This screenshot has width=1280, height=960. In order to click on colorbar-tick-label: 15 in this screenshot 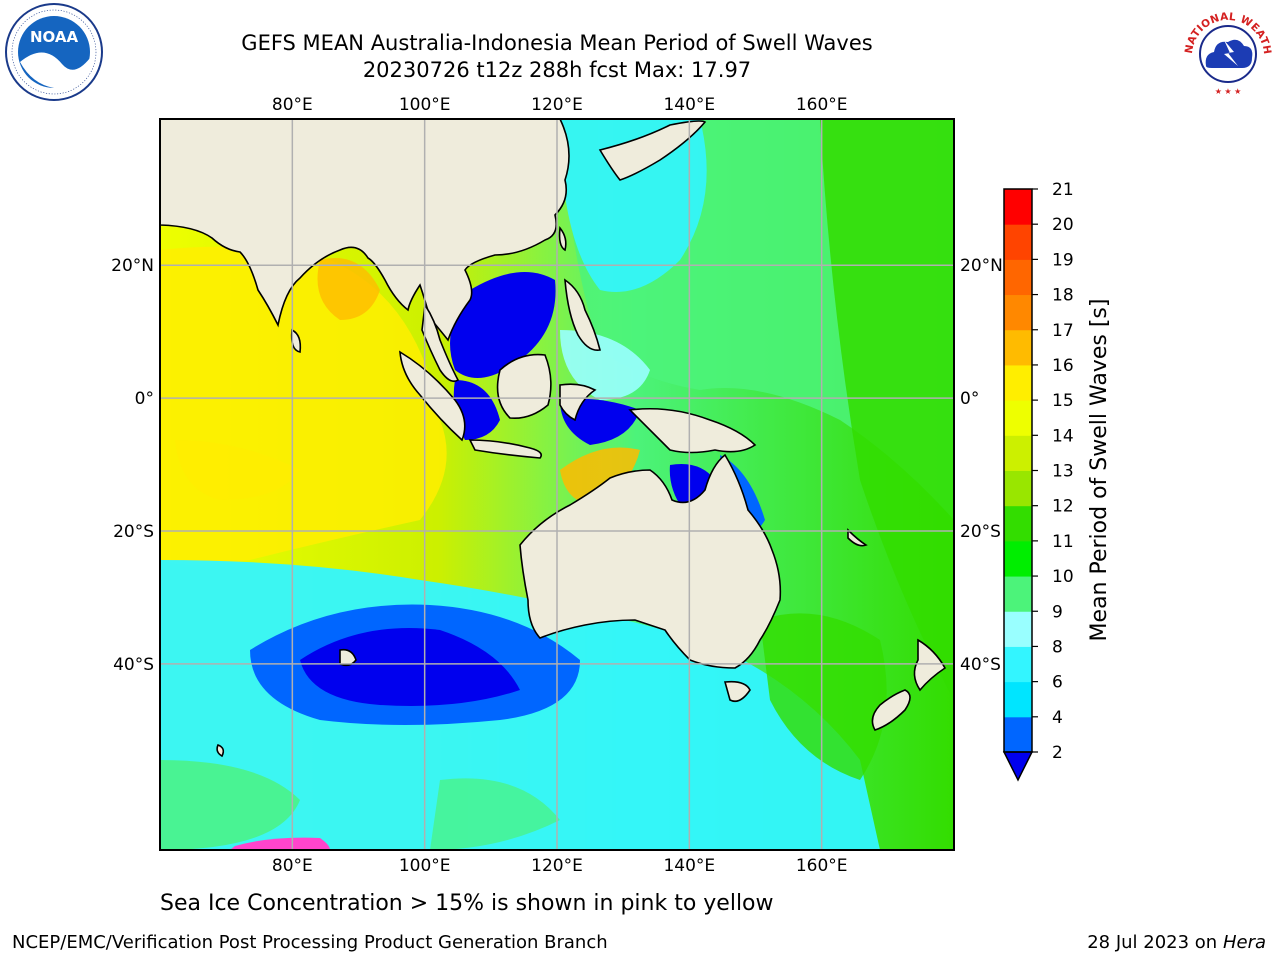, I will do `click(1063, 401)`.